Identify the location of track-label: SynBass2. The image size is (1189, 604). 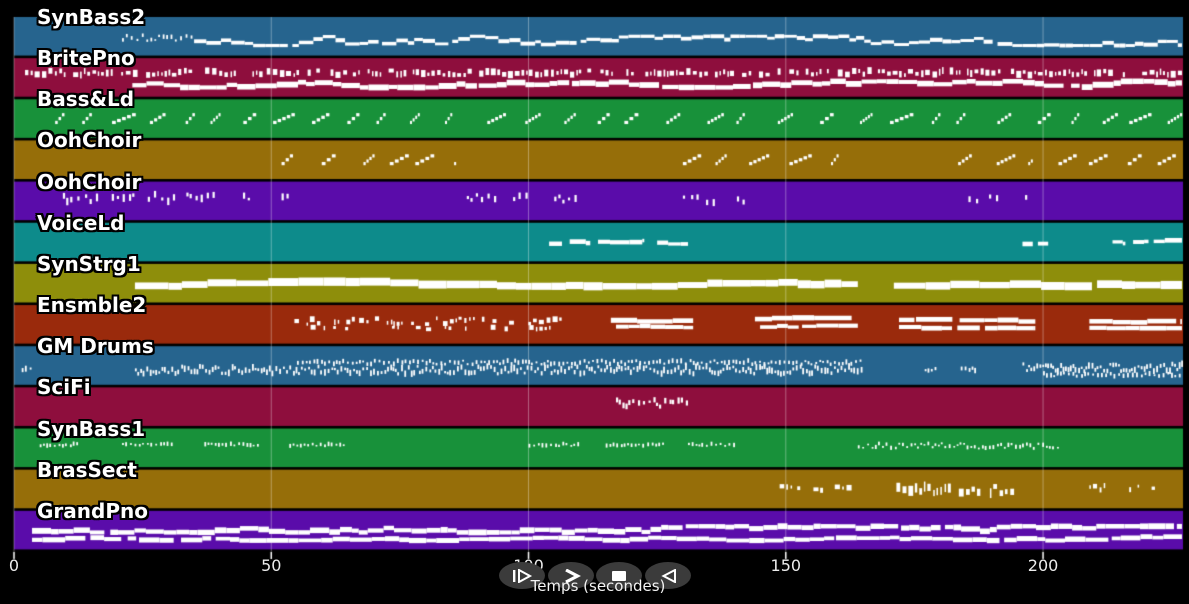
(91, 17).